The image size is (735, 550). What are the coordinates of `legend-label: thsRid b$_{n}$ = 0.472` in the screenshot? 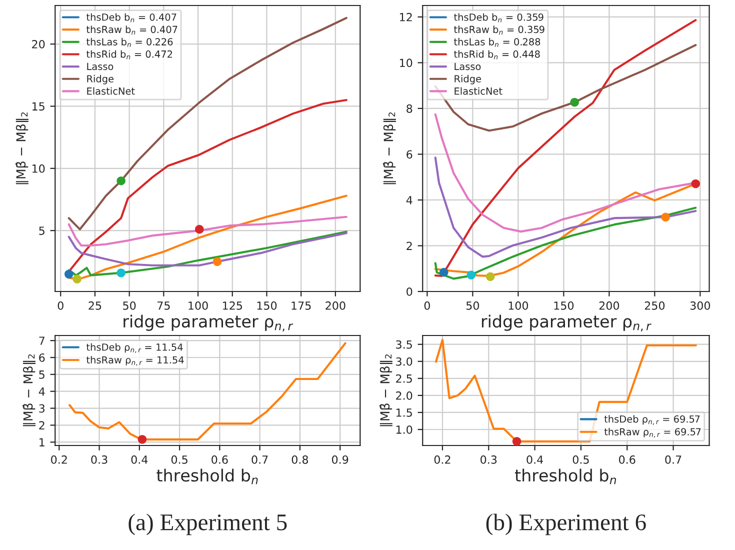 It's located at (129, 55).